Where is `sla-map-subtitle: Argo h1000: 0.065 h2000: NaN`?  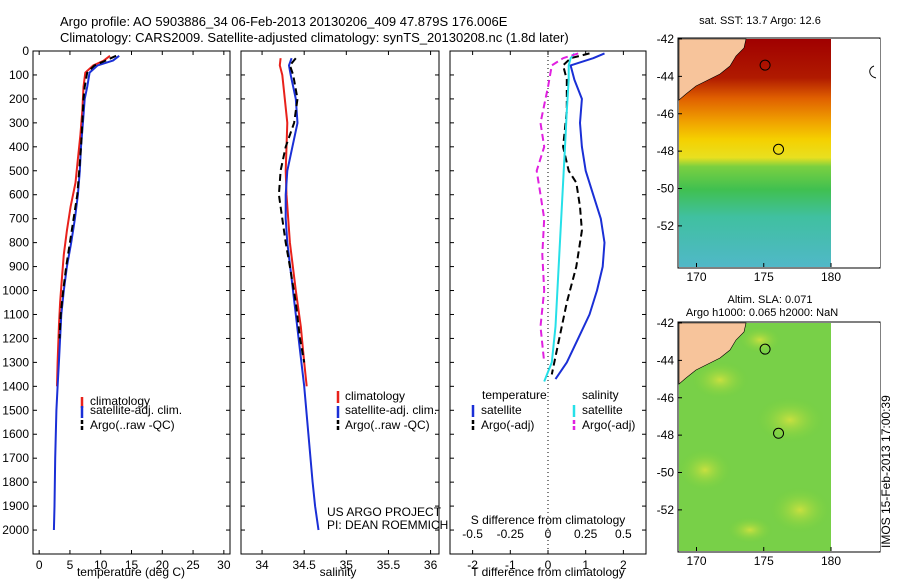
sla-map-subtitle: Argo h1000: 0.065 h2000: NaN is located at coordinates (762, 313).